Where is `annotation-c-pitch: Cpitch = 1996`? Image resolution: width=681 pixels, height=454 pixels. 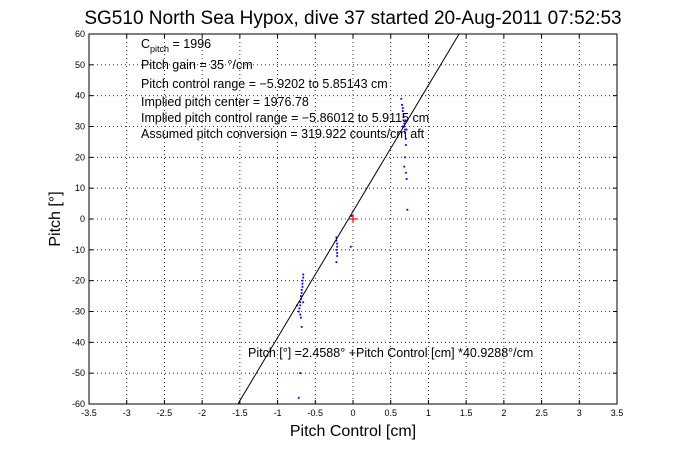 annotation-c-pitch: Cpitch = 1996 is located at coordinates (176, 45).